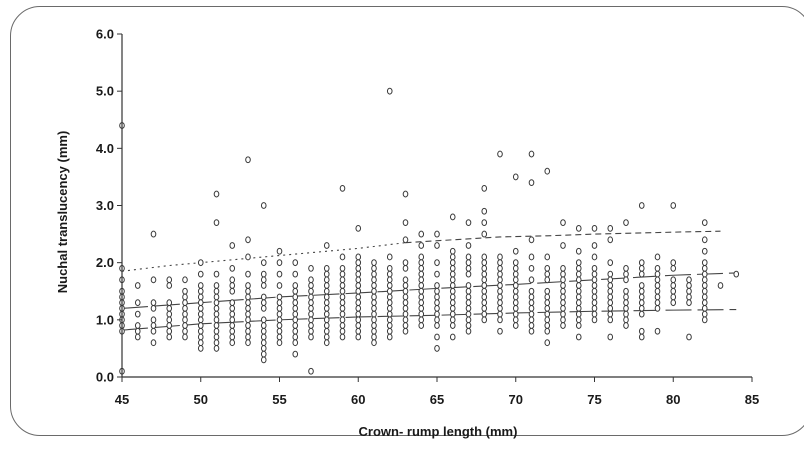 The width and height of the screenshot is (804, 452). I want to click on x-axis-title: Crown- rump length (mm), so click(438, 431).